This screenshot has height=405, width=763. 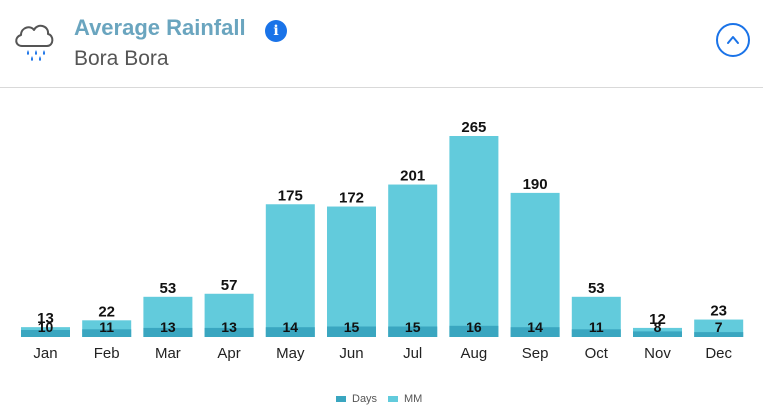 What do you see at coordinates (106, 327) in the screenshot?
I see `data-label-days-feb: 11` at bounding box center [106, 327].